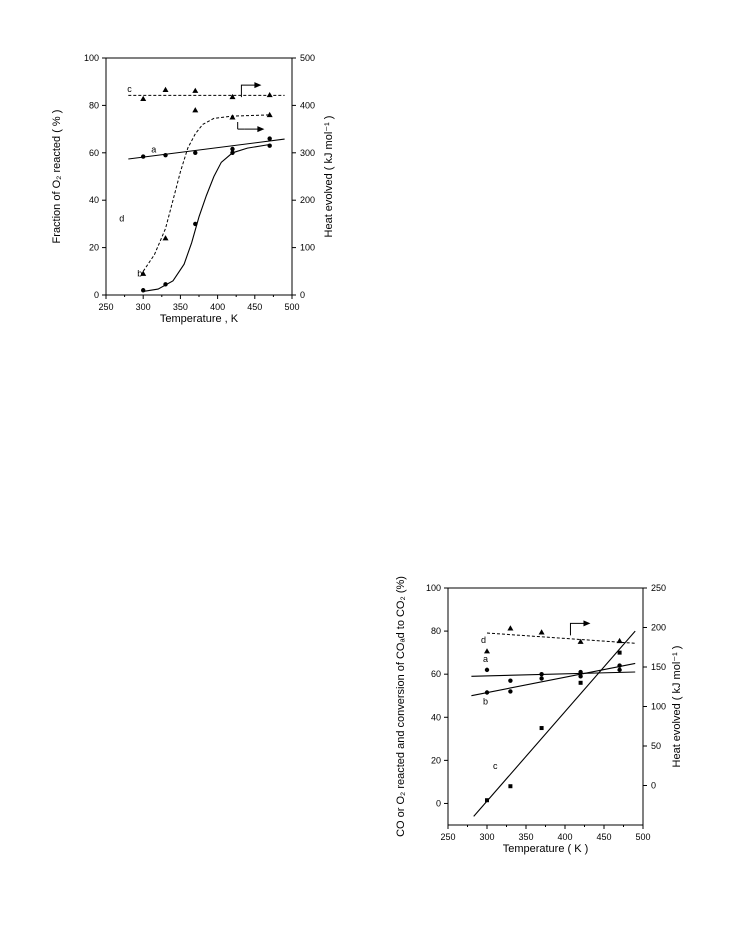 The width and height of the screenshot is (735, 932). I want to click on series-label-b: b, so click(485, 701).